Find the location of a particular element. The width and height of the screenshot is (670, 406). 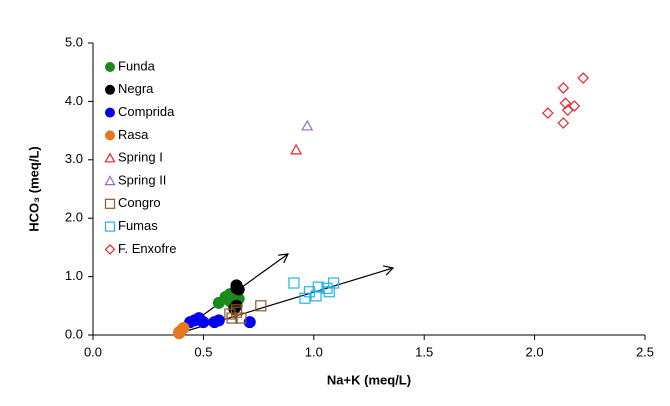

legend-label: F. Enxofre is located at coordinates (147, 248).